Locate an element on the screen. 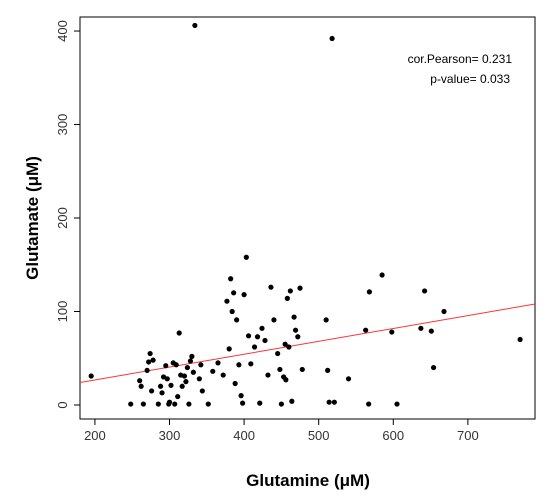 The width and height of the screenshot is (550, 500). x-tick-label: 500 is located at coordinates (319, 435).